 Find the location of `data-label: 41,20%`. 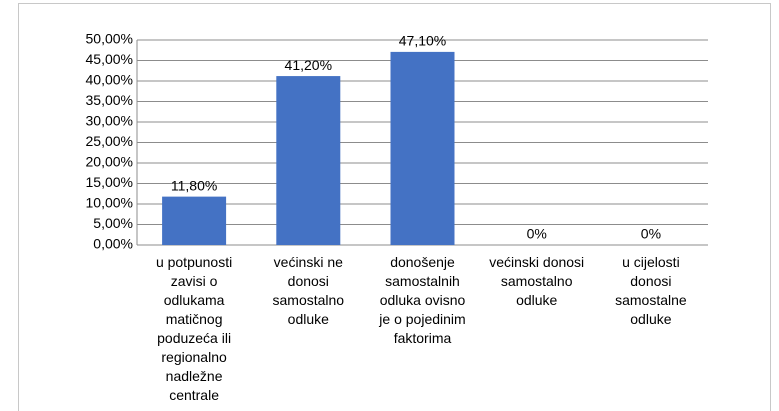

data-label: 41,20% is located at coordinates (308, 65).